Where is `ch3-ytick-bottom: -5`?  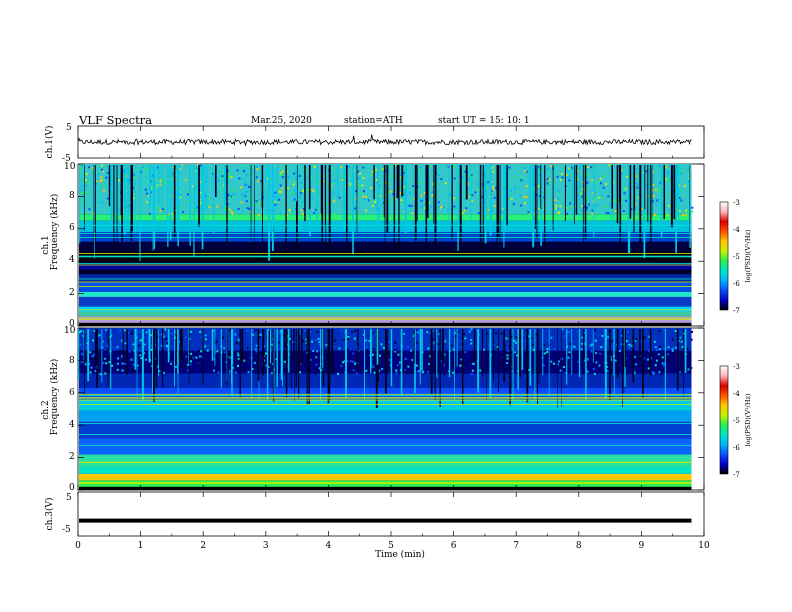
ch3-ytick-bottom: -5 is located at coordinates (66, 530).